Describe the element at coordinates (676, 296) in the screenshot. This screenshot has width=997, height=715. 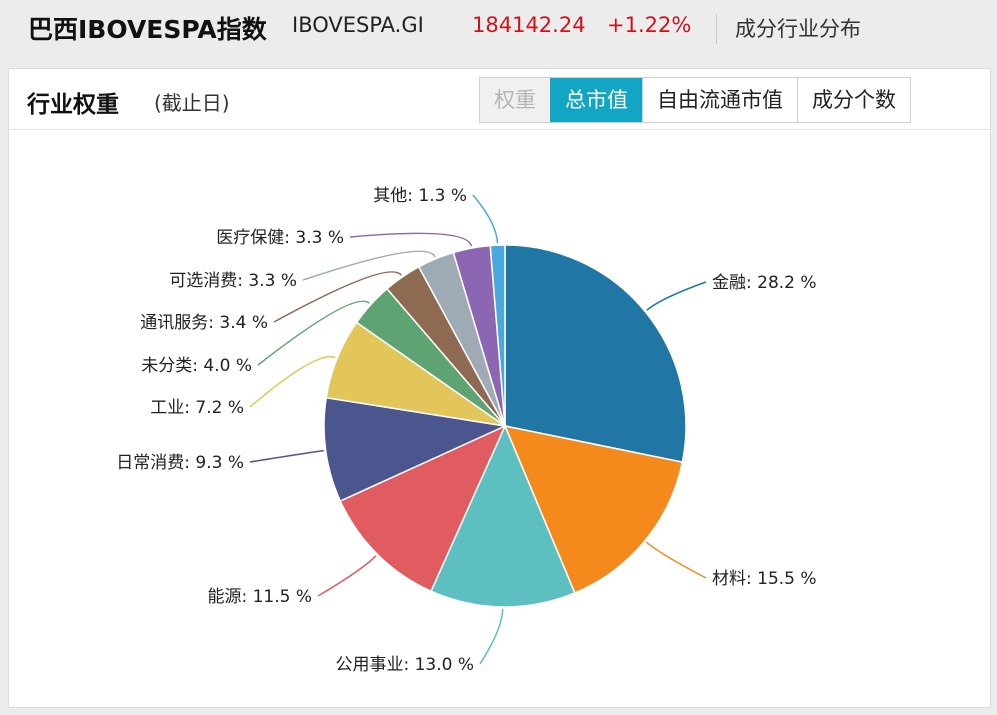
I see `leader-line-金融` at that location.